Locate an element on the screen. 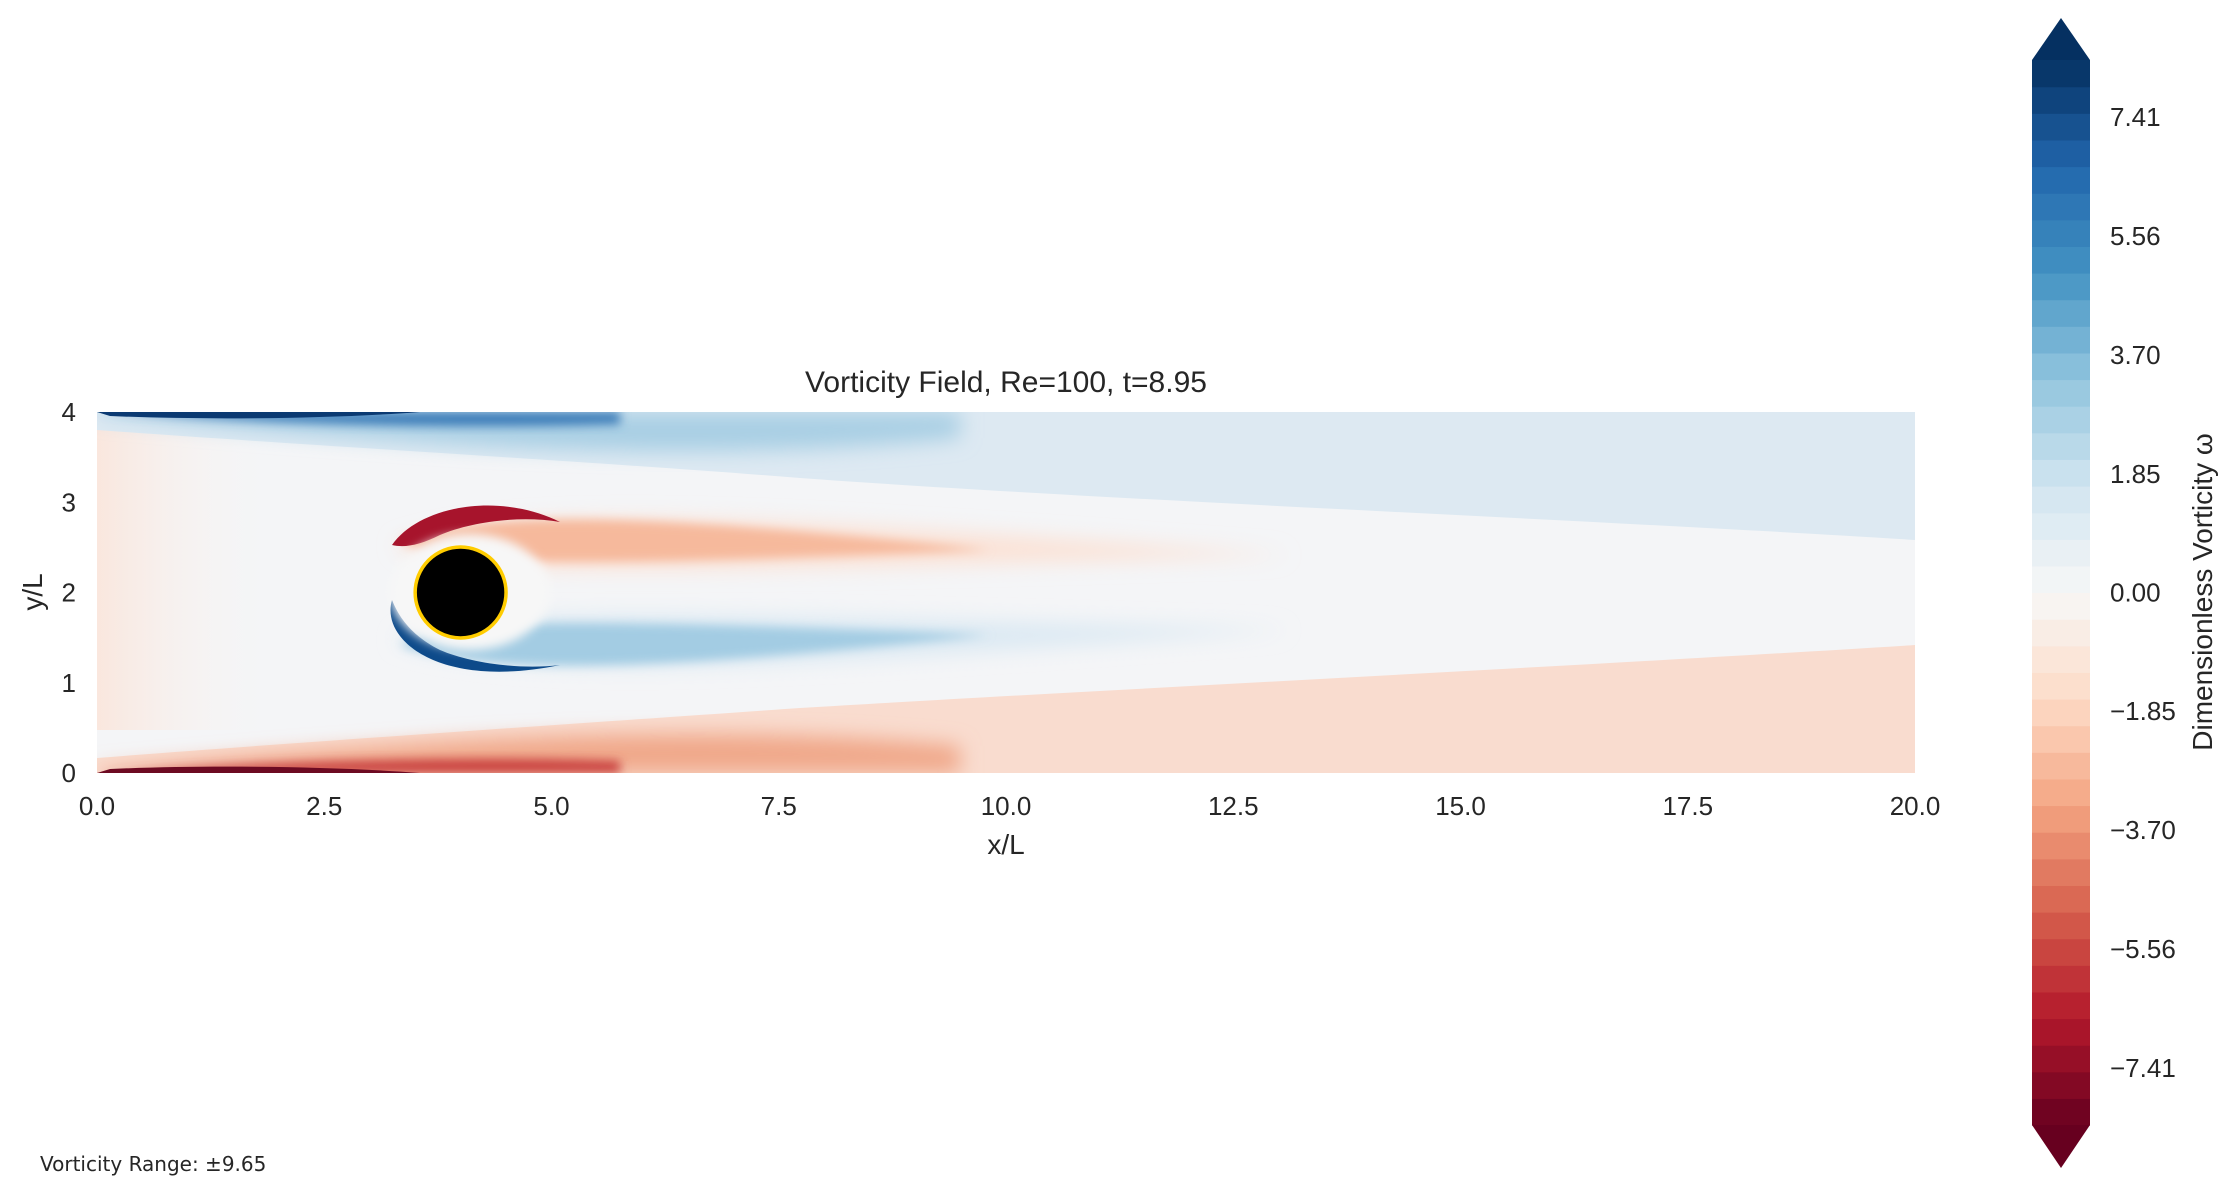 This screenshot has height=1190, width=2229. wake-lower-shear-layer is located at coordinates (840, 636).